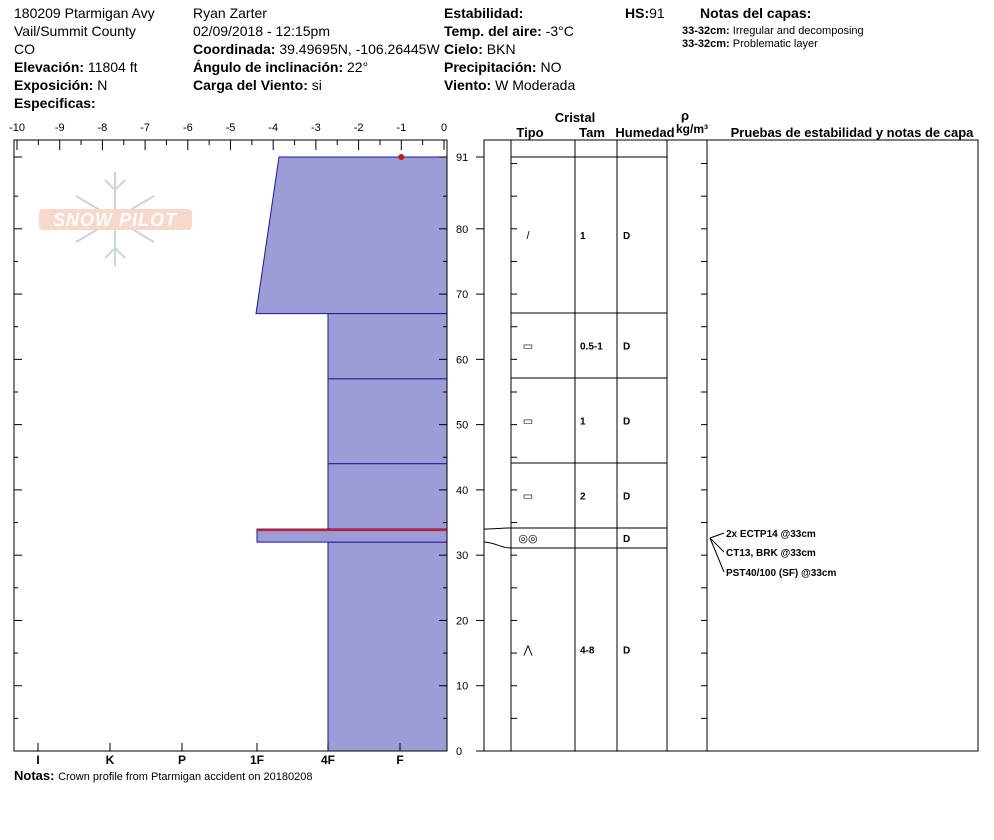 This screenshot has height=840, width=994. I want to click on stability: Estabilidad:, so click(484, 13).